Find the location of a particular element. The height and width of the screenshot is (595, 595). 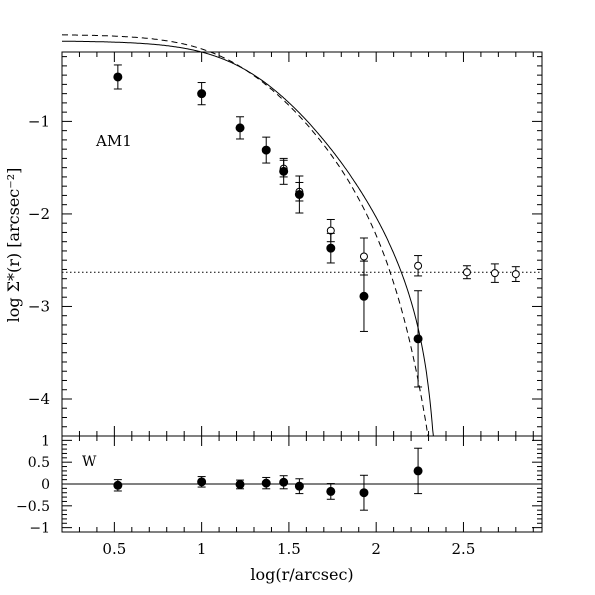

residual-data-points is located at coordinates (268, 479).